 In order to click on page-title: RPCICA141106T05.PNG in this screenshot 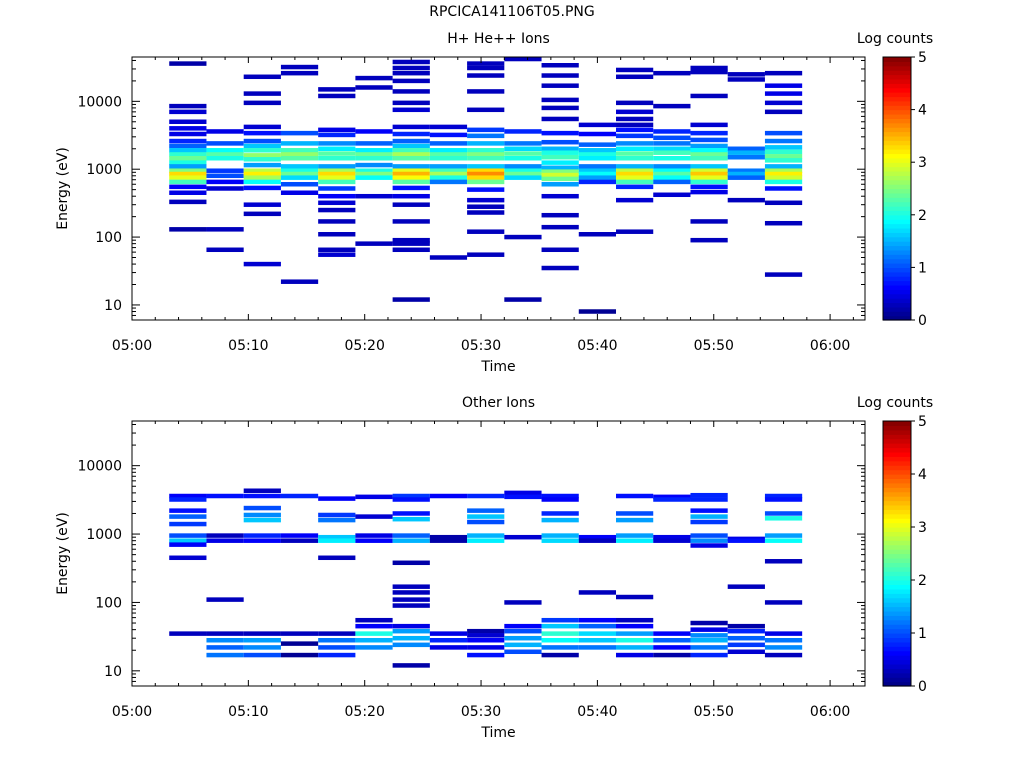, I will do `click(512, 12)`.